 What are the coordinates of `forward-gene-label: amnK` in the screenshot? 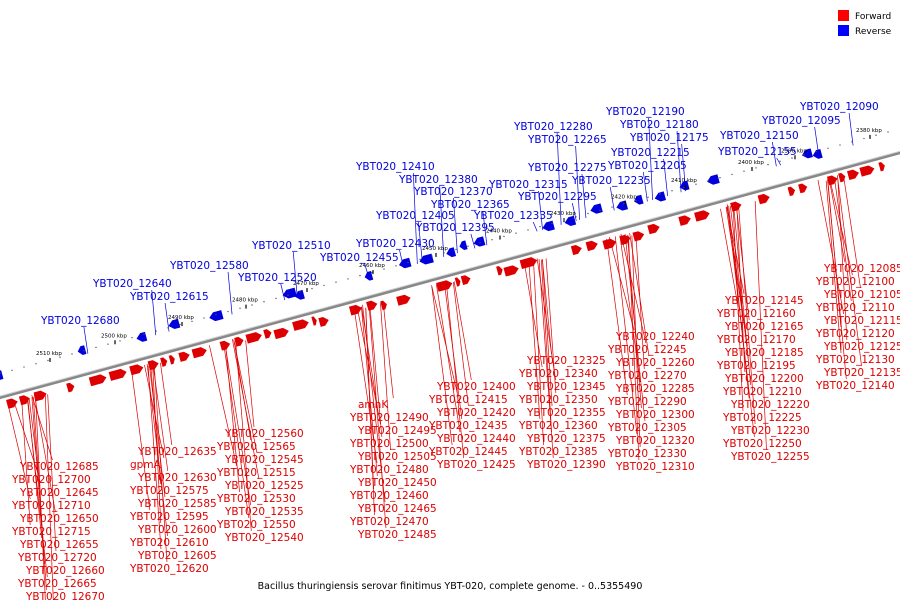 It's located at (373, 405).